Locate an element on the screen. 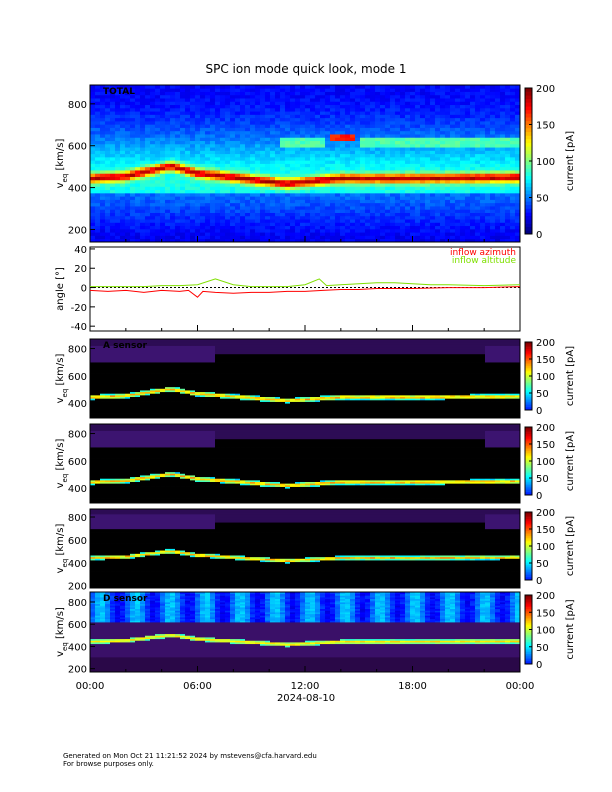  C-ytick-label: 600 is located at coordinates (77, 541).